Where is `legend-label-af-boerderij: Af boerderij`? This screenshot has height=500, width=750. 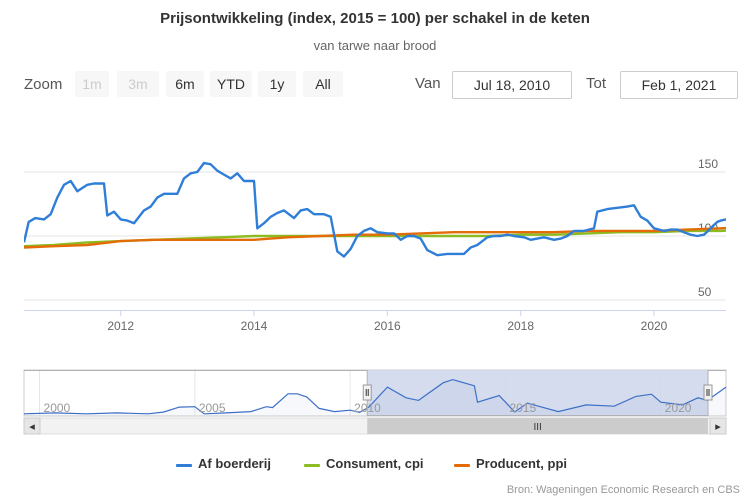
legend-label-af-boerderij: Af boerderij is located at coordinates (234, 463).